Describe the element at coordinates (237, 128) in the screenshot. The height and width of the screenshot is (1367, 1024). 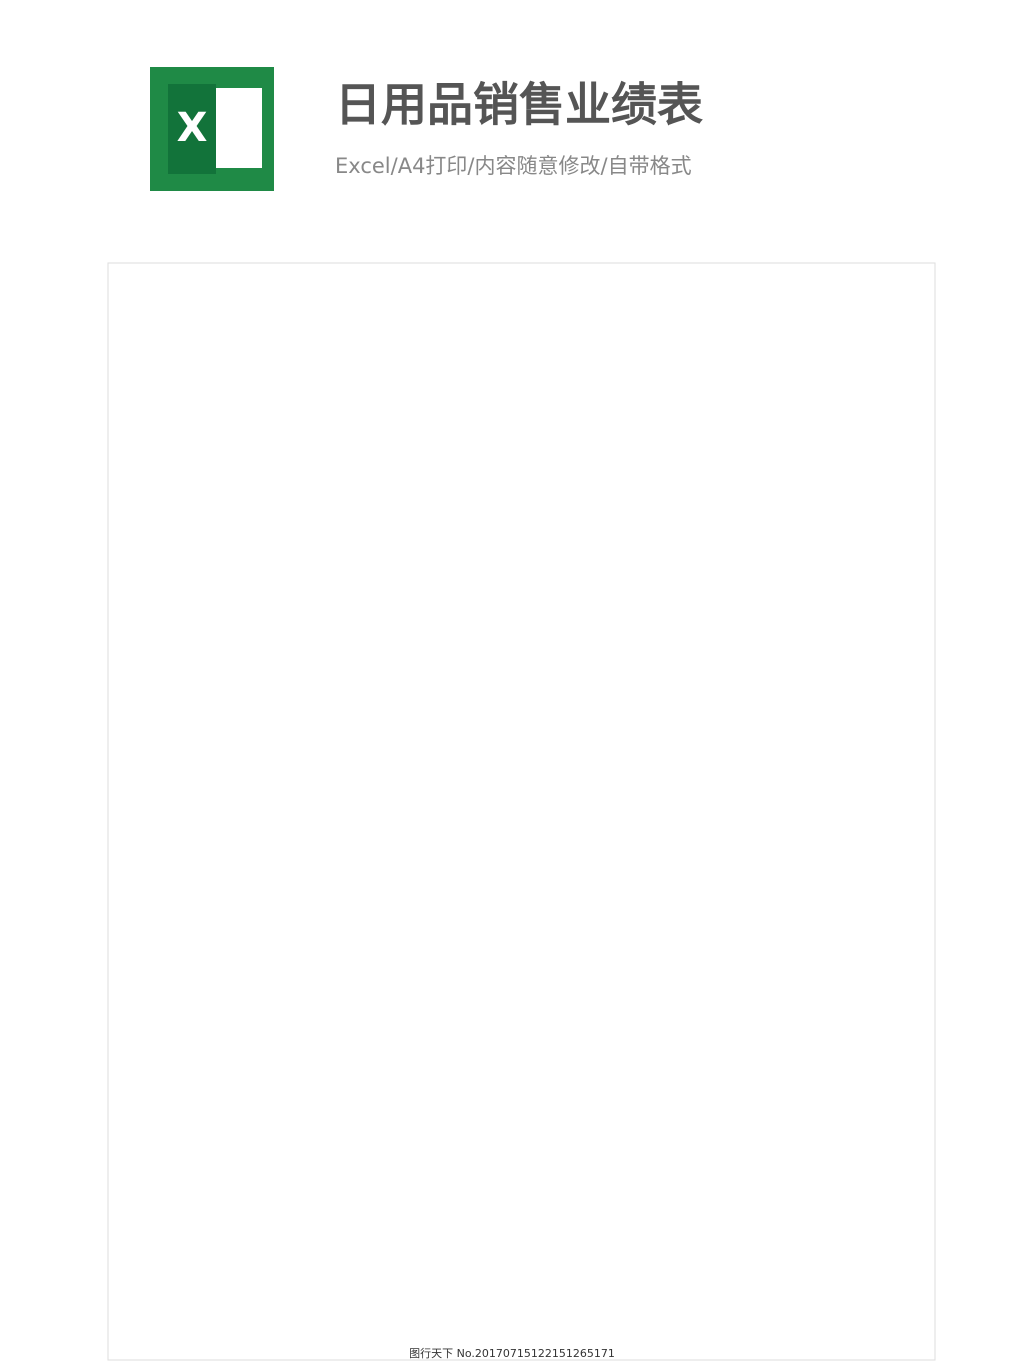
I see `icon-sheet` at that location.